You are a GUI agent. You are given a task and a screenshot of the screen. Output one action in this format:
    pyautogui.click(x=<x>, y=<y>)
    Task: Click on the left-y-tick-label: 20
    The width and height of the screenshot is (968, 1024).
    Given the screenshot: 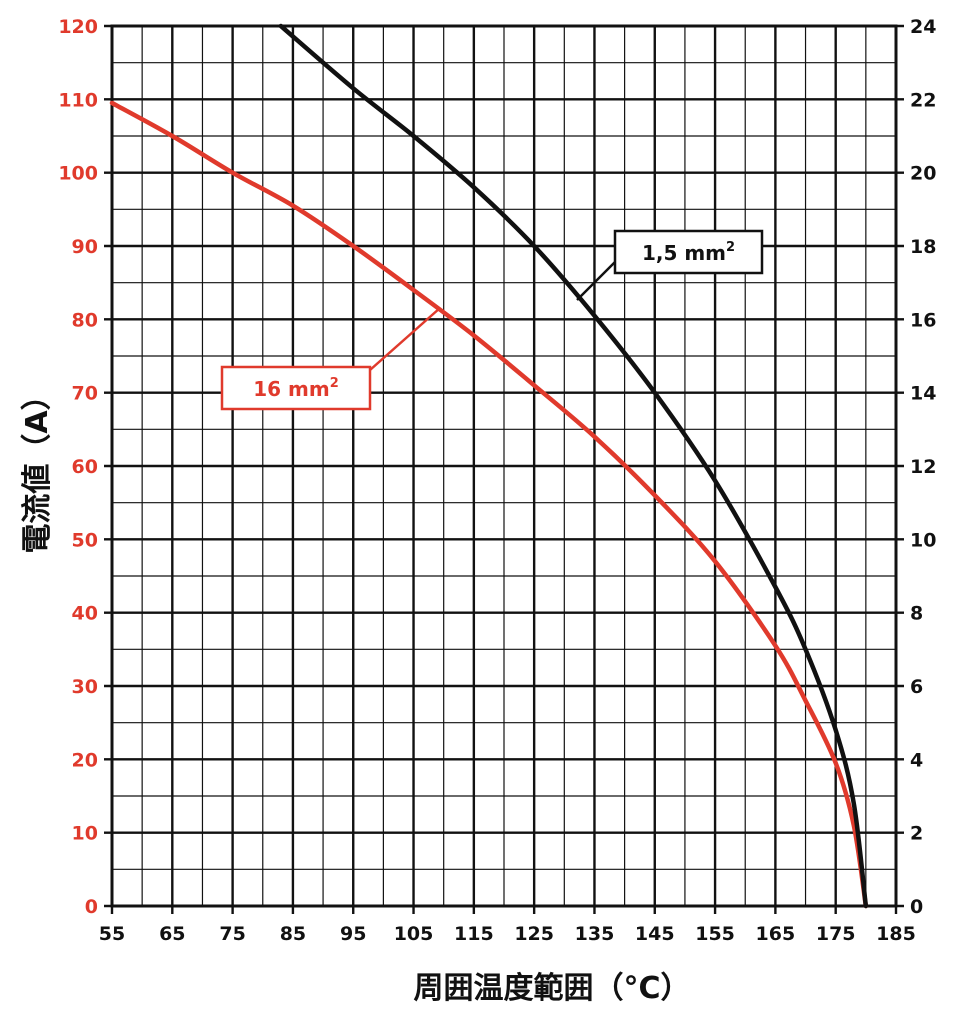 What is the action you would take?
    pyautogui.click(x=85, y=760)
    